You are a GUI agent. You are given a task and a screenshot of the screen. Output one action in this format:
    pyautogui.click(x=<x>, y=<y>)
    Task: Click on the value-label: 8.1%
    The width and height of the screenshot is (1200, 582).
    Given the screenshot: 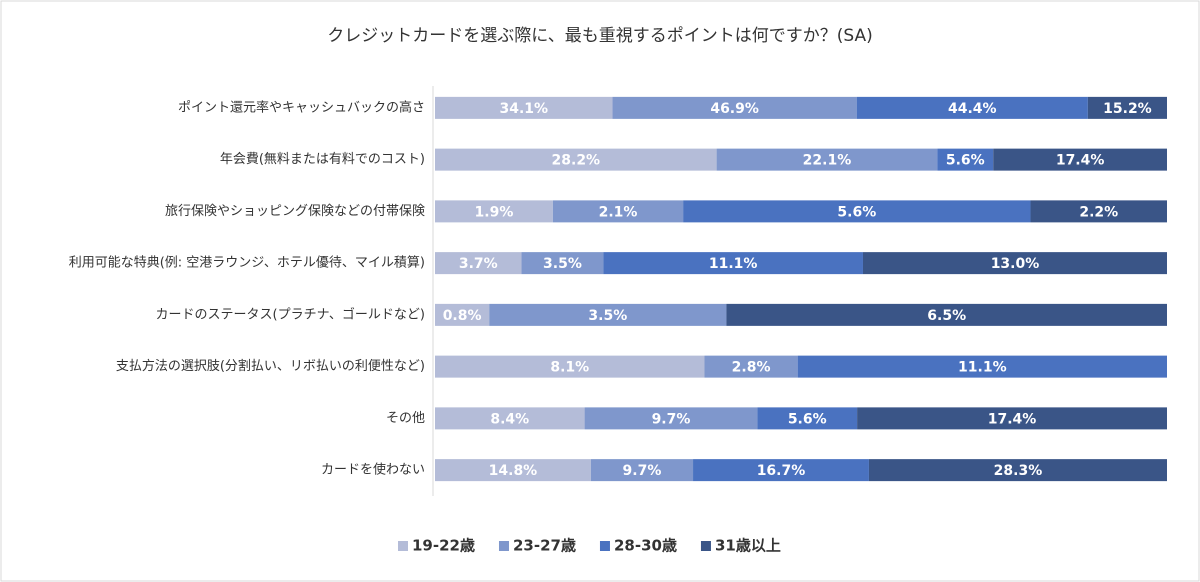 What is the action you would take?
    pyautogui.click(x=569, y=368)
    